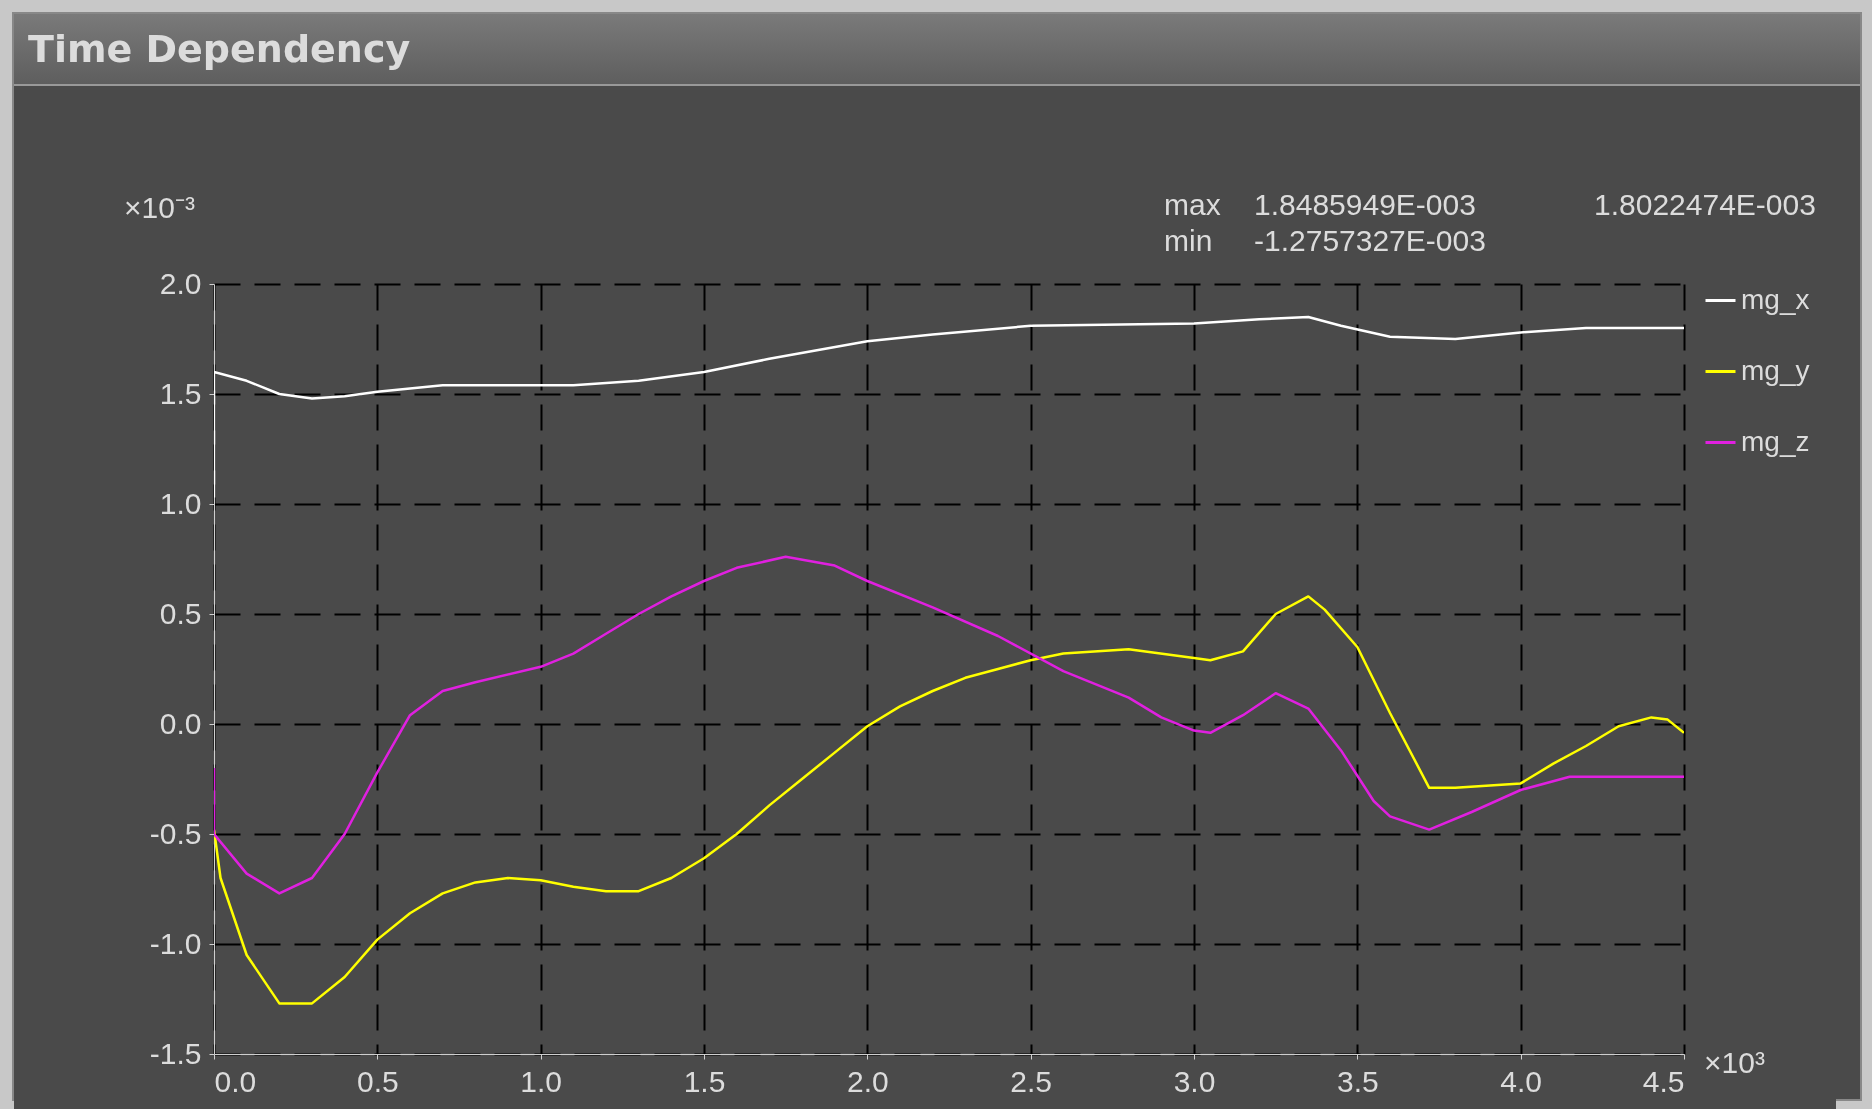  What do you see at coordinates (1188, 240) in the screenshot?
I see `text: min` at bounding box center [1188, 240].